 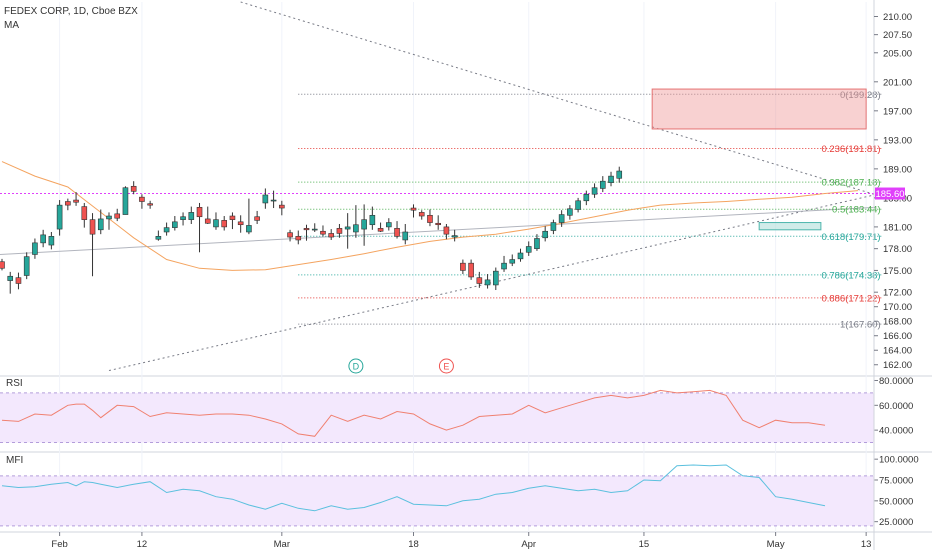 What do you see at coordinates (896, 522) in the screenshot?
I see `mfi-tick-label: 25.0000` at bounding box center [896, 522].